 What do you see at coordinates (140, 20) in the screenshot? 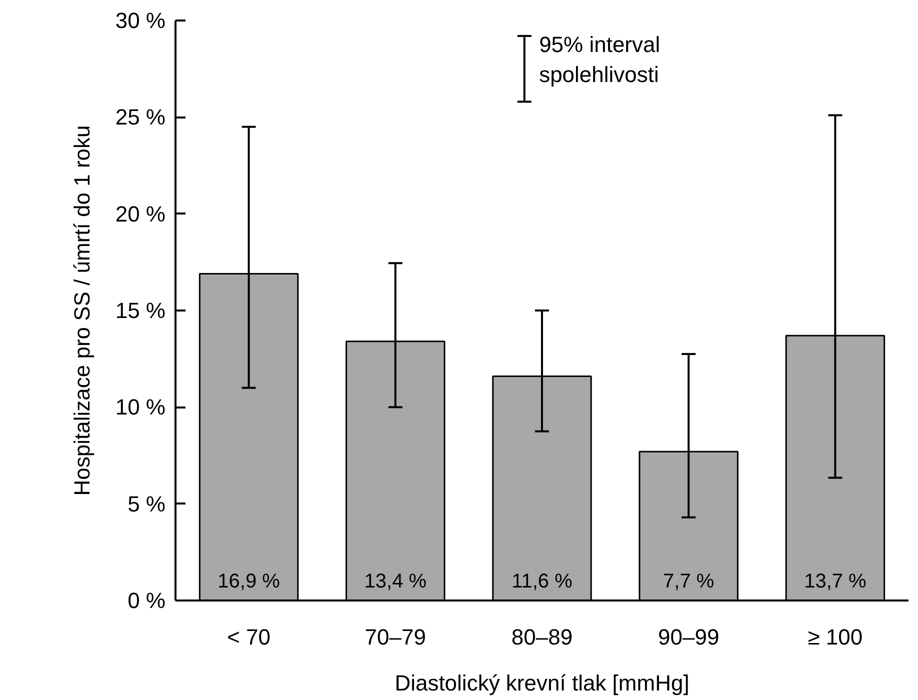
I see `y-tick-label: 30 %` at bounding box center [140, 20].